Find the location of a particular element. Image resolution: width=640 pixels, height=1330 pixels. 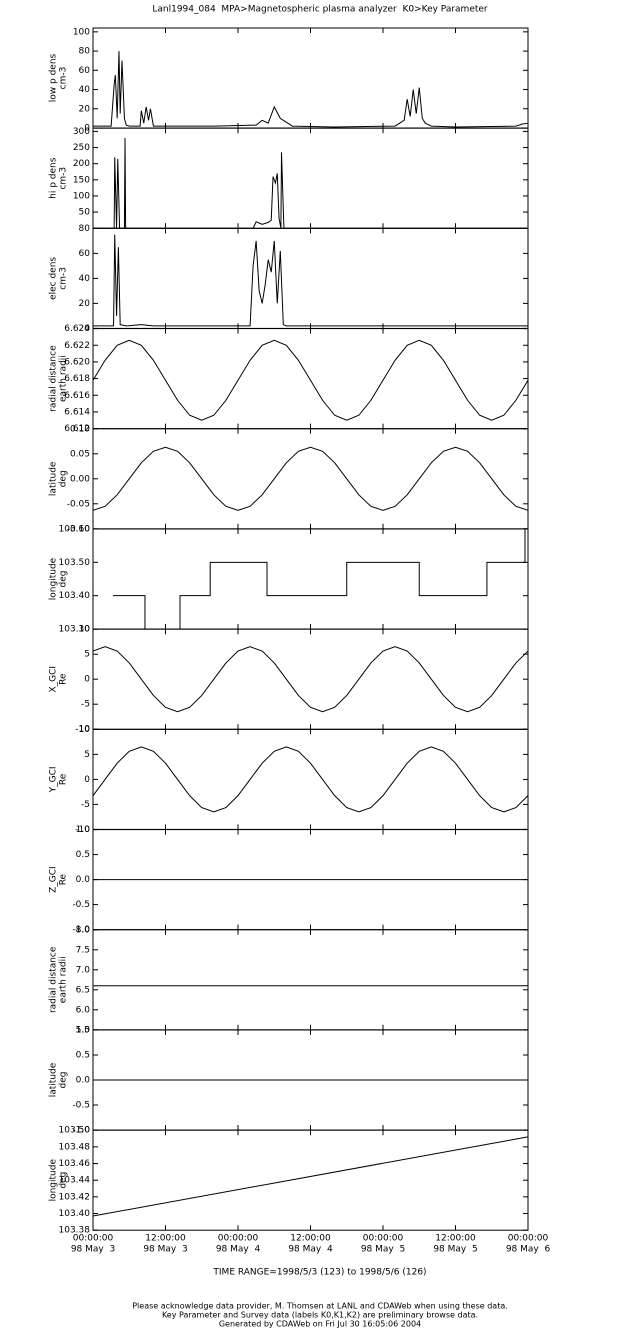

y-tick-label: 300 is located at coordinates (81, 132).